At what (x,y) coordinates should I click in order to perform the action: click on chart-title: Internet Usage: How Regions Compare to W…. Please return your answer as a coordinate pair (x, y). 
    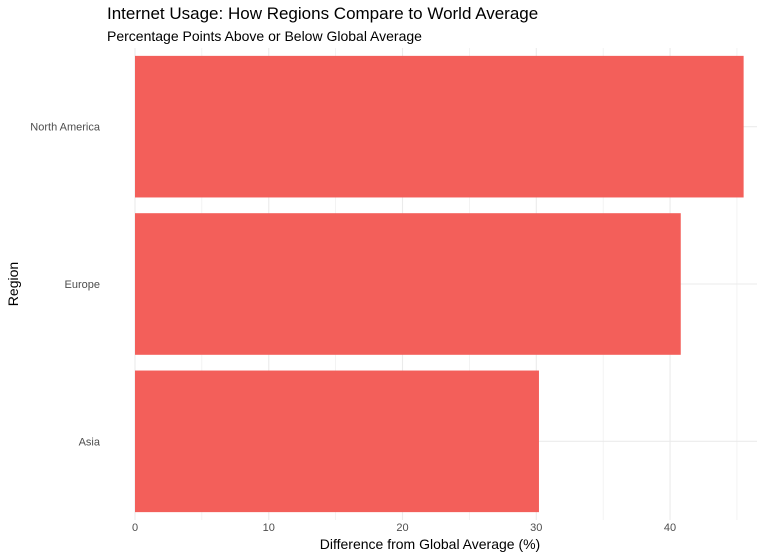
    Looking at the image, I should click on (323, 13).